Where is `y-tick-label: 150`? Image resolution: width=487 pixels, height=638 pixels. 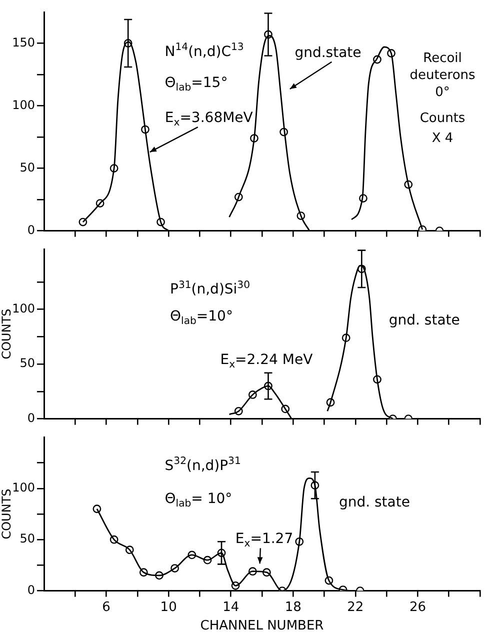 y-tick-label: 150 is located at coordinates (23, 42).